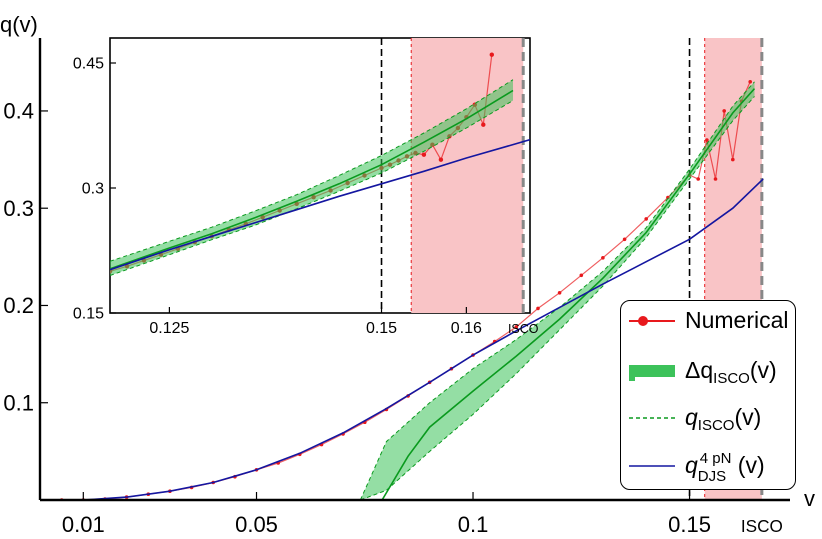  Describe the element at coordinates (715, 458) in the screenshot. I see `legend-label-q-djs-sup: 4 pN` at that location.